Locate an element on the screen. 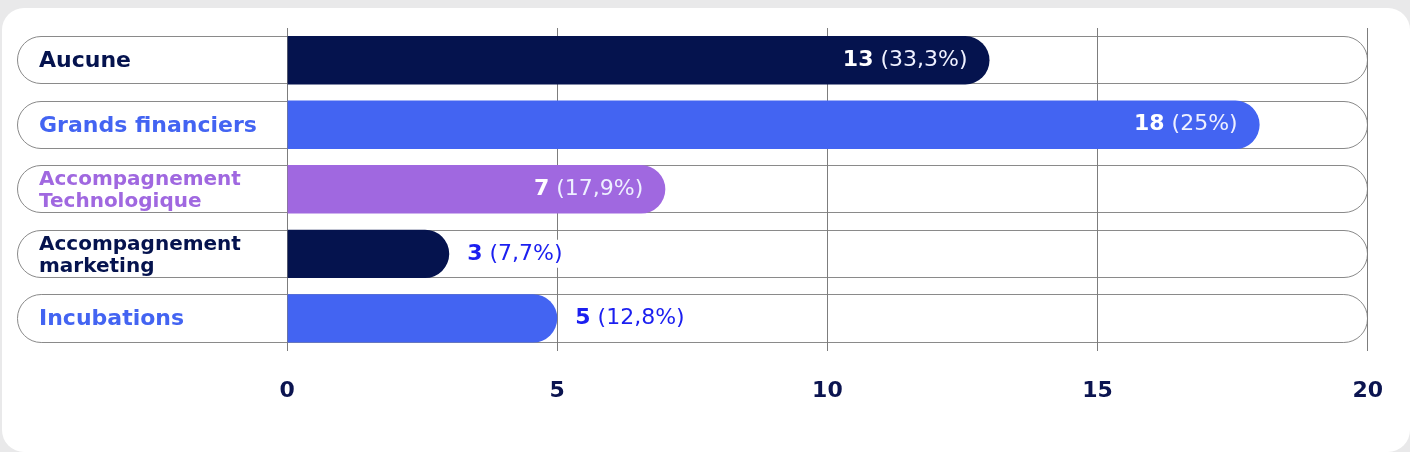  data-label: 5 (12,8%) is located at coordinates (630, 317).